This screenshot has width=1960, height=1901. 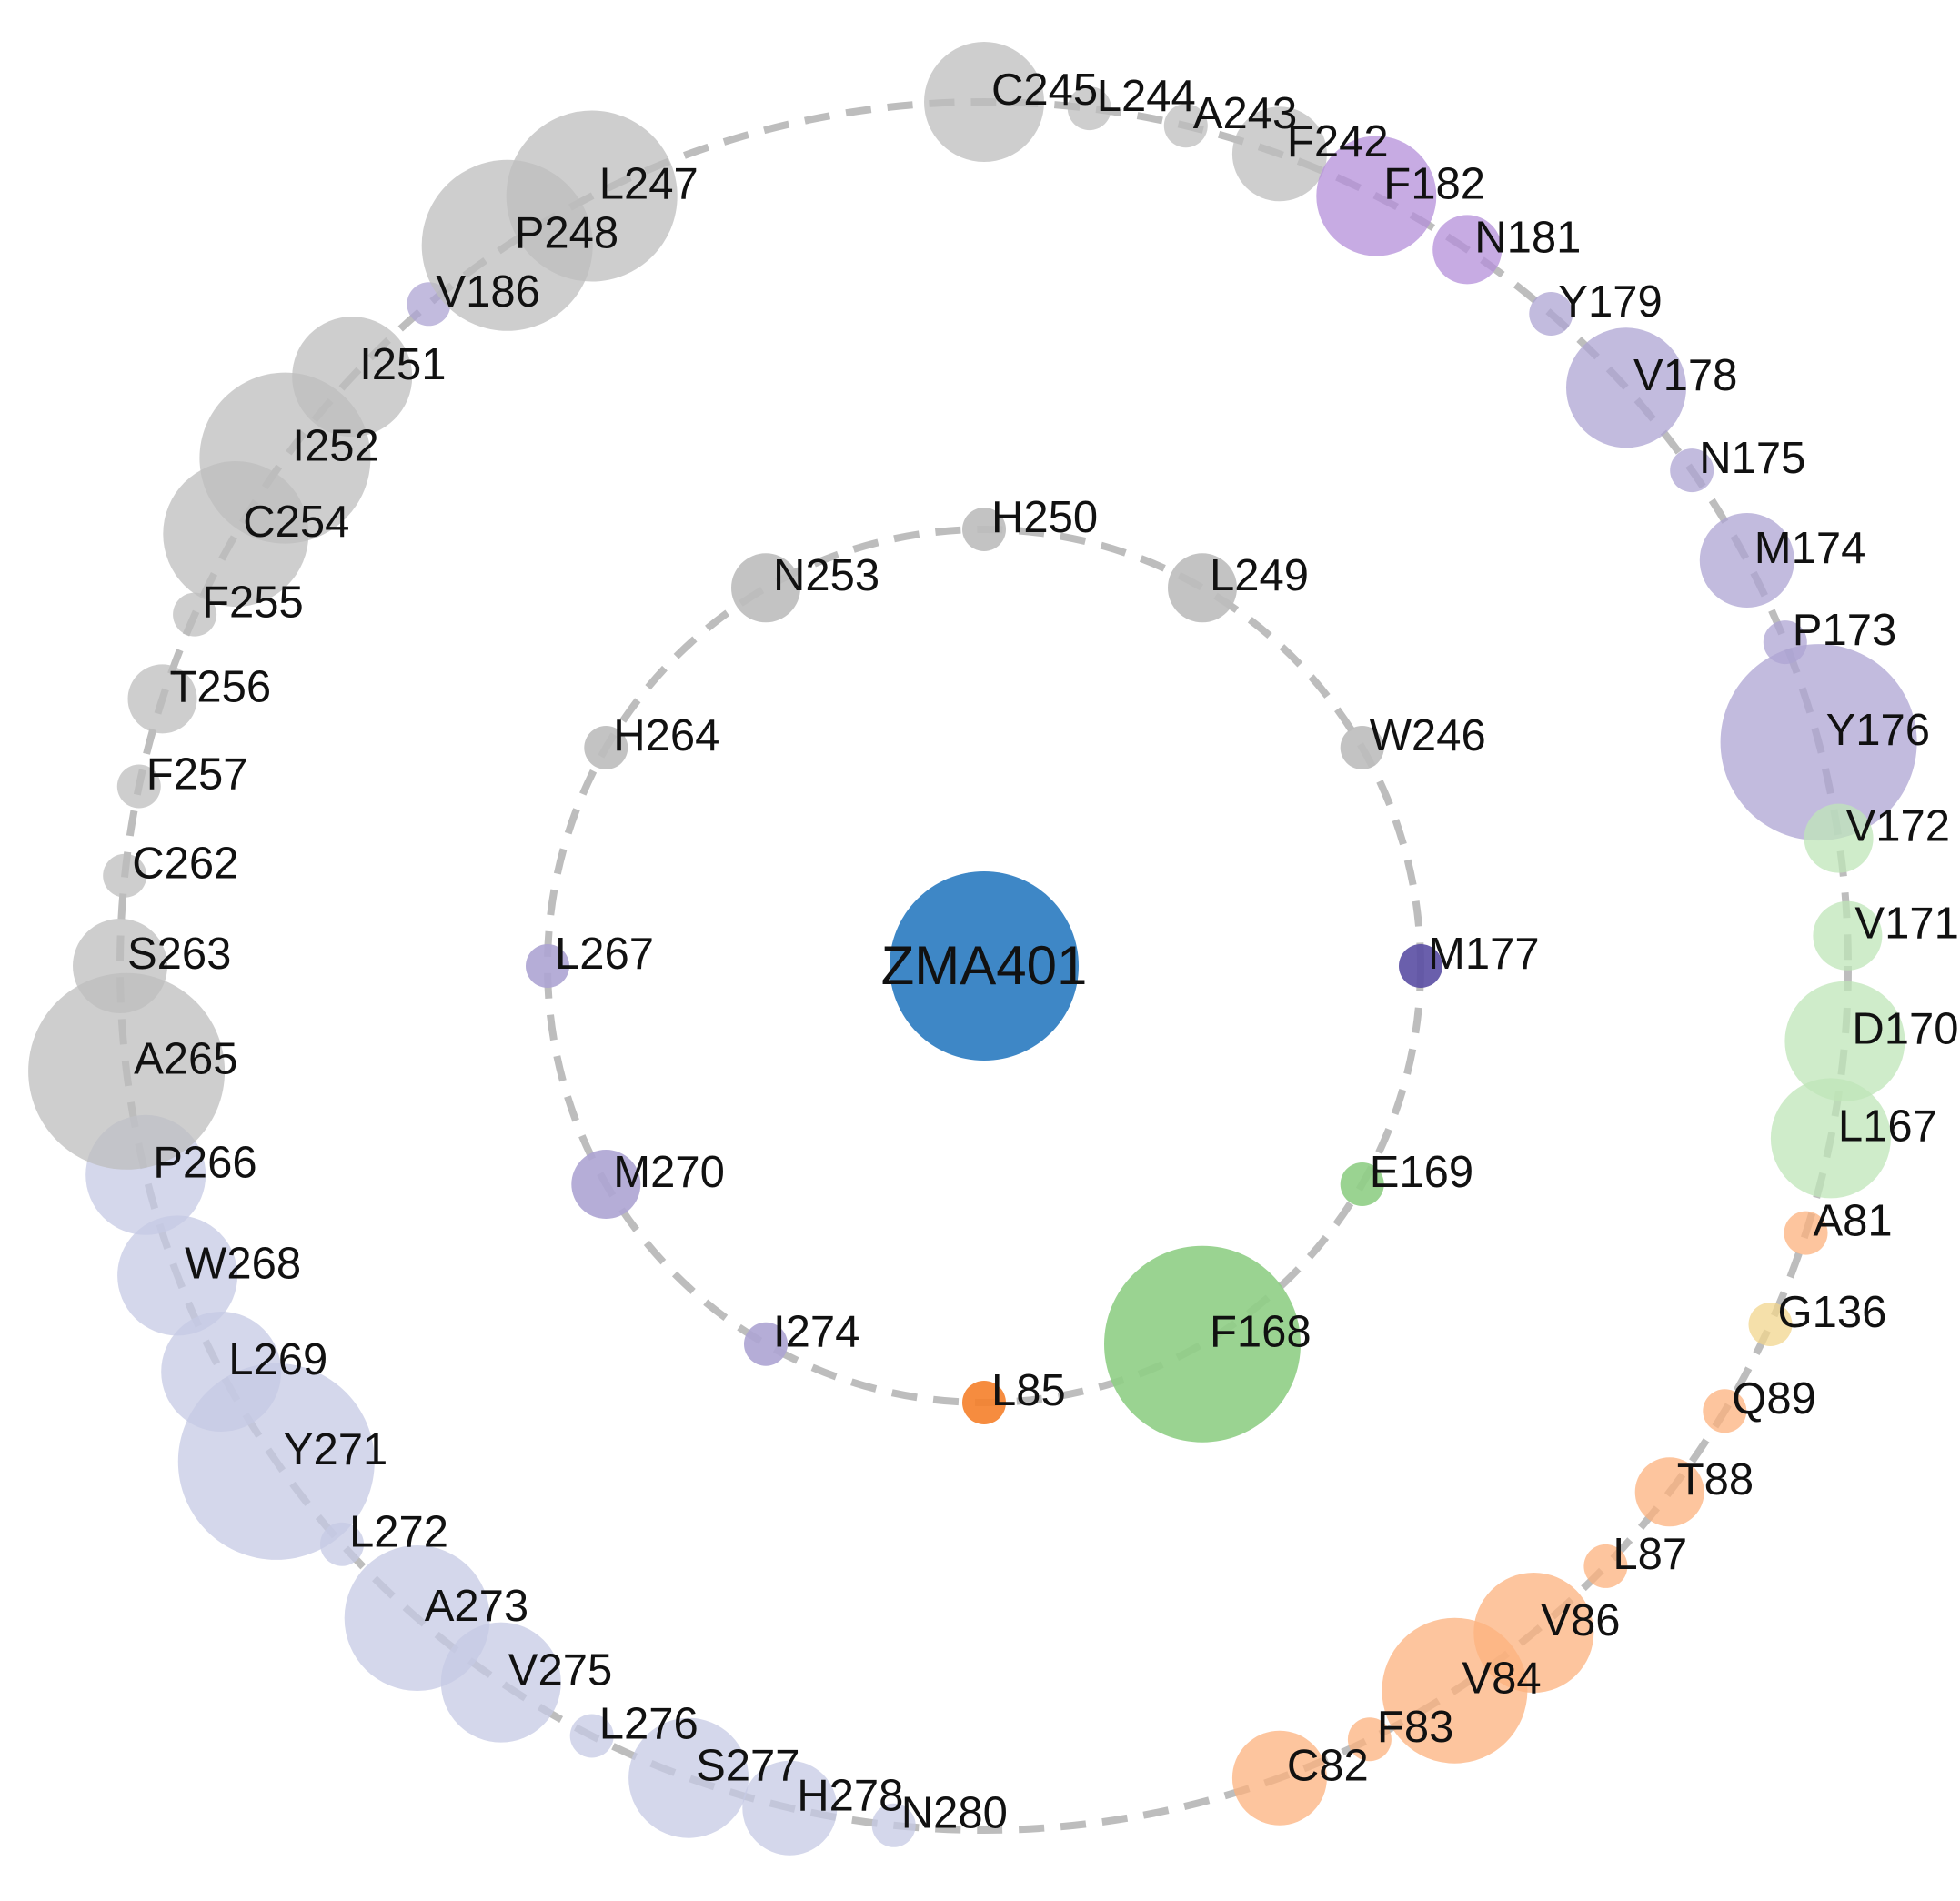 What do you see at coordinates (1527, 237) in the screenshot?
I see `residue-label-n181: N181` at bounding box center [1527, 237].